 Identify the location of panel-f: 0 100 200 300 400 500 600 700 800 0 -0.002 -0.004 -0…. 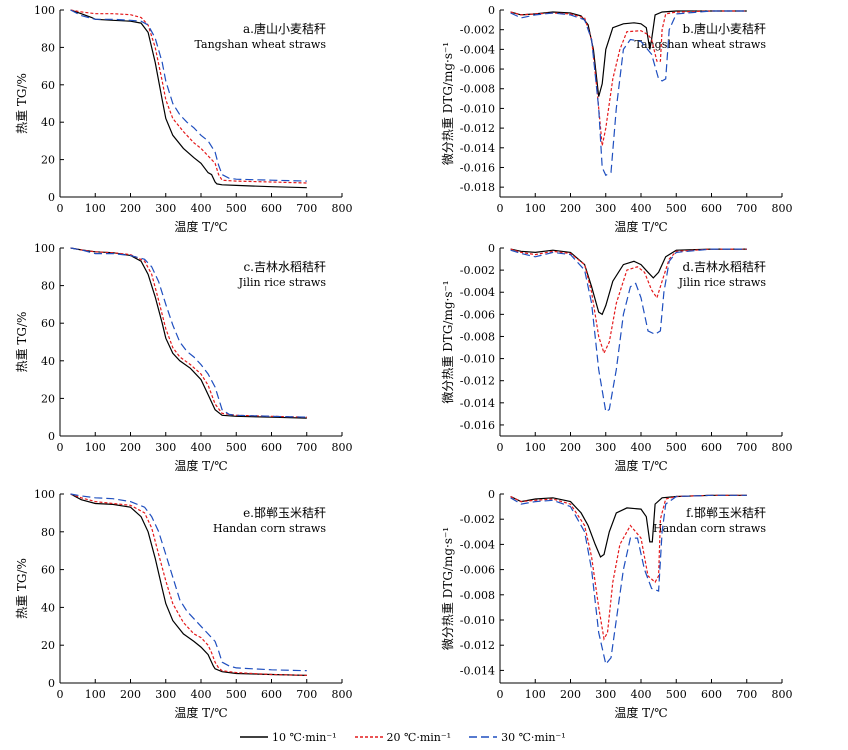
(617, 604).